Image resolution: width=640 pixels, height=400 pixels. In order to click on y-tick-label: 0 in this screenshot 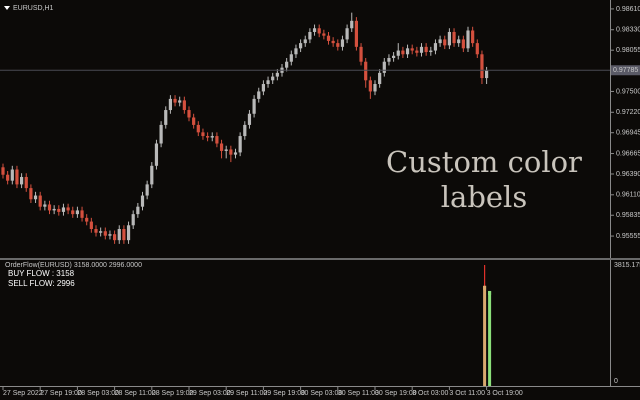, I will do `click(616, 381)`.